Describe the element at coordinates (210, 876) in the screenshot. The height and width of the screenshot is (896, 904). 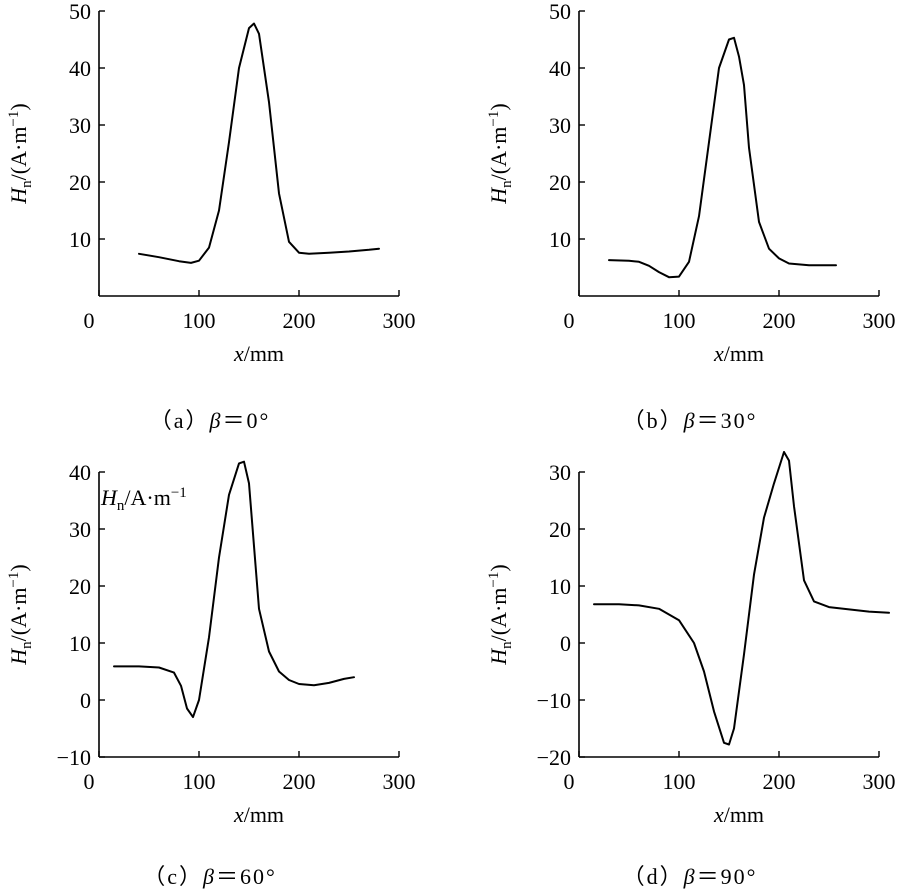
I see `panel-caption: （c）β＝60°` at that location.